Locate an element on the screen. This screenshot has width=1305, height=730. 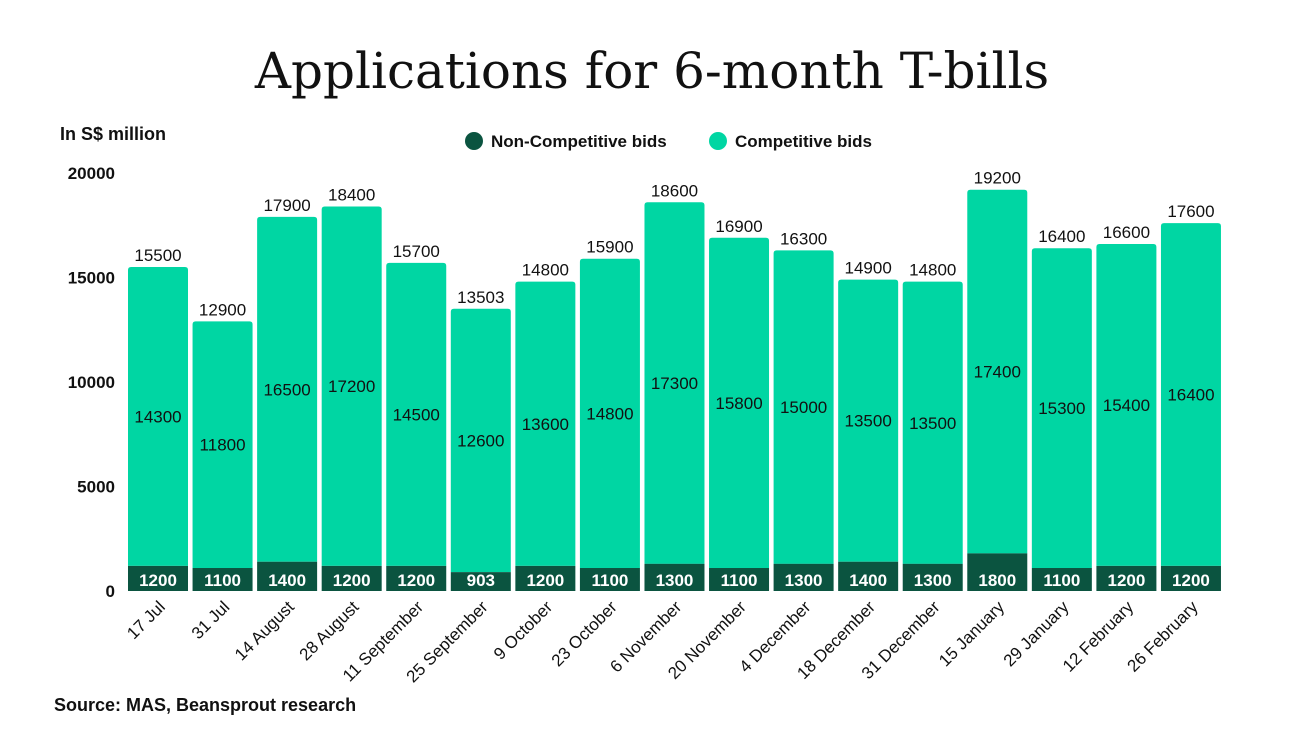
x-tick-label: 26 February is located at coordinates (1163, 636).